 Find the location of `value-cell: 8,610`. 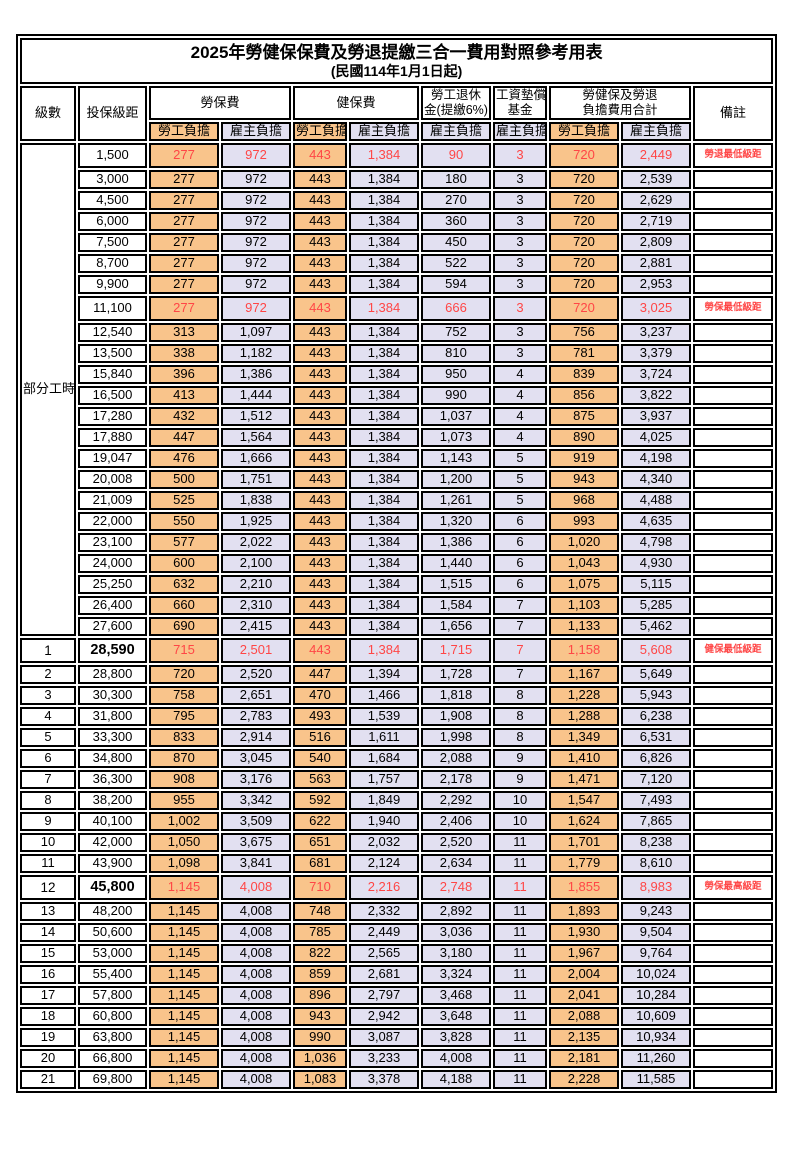

value-cell: 8,610 is located at coordinates (656, 863).